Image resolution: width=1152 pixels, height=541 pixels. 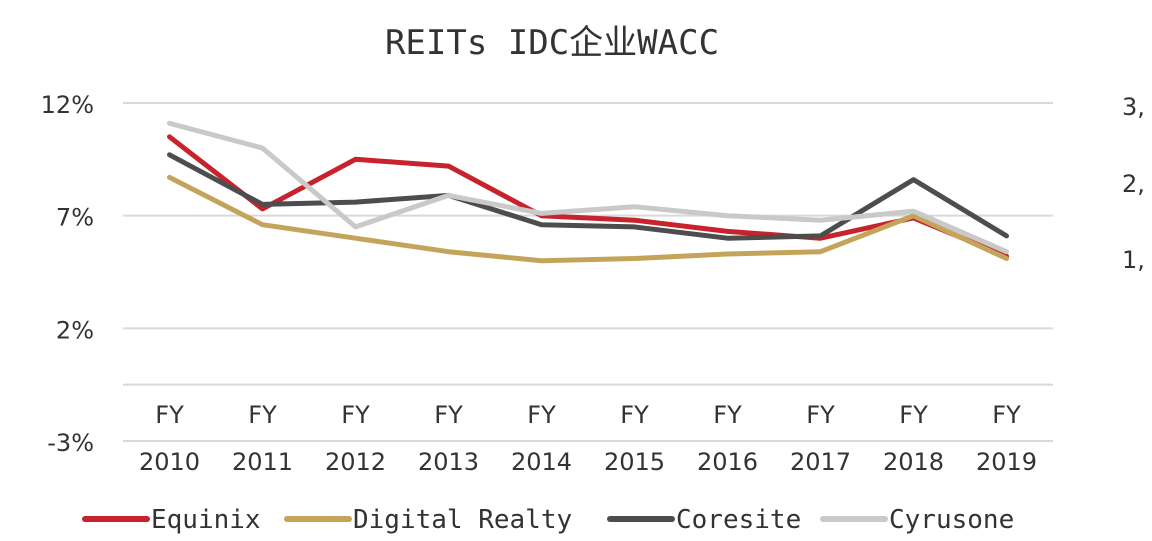 I want to click on x-tick-label-line2: 2010, so click(x=169, y=462).